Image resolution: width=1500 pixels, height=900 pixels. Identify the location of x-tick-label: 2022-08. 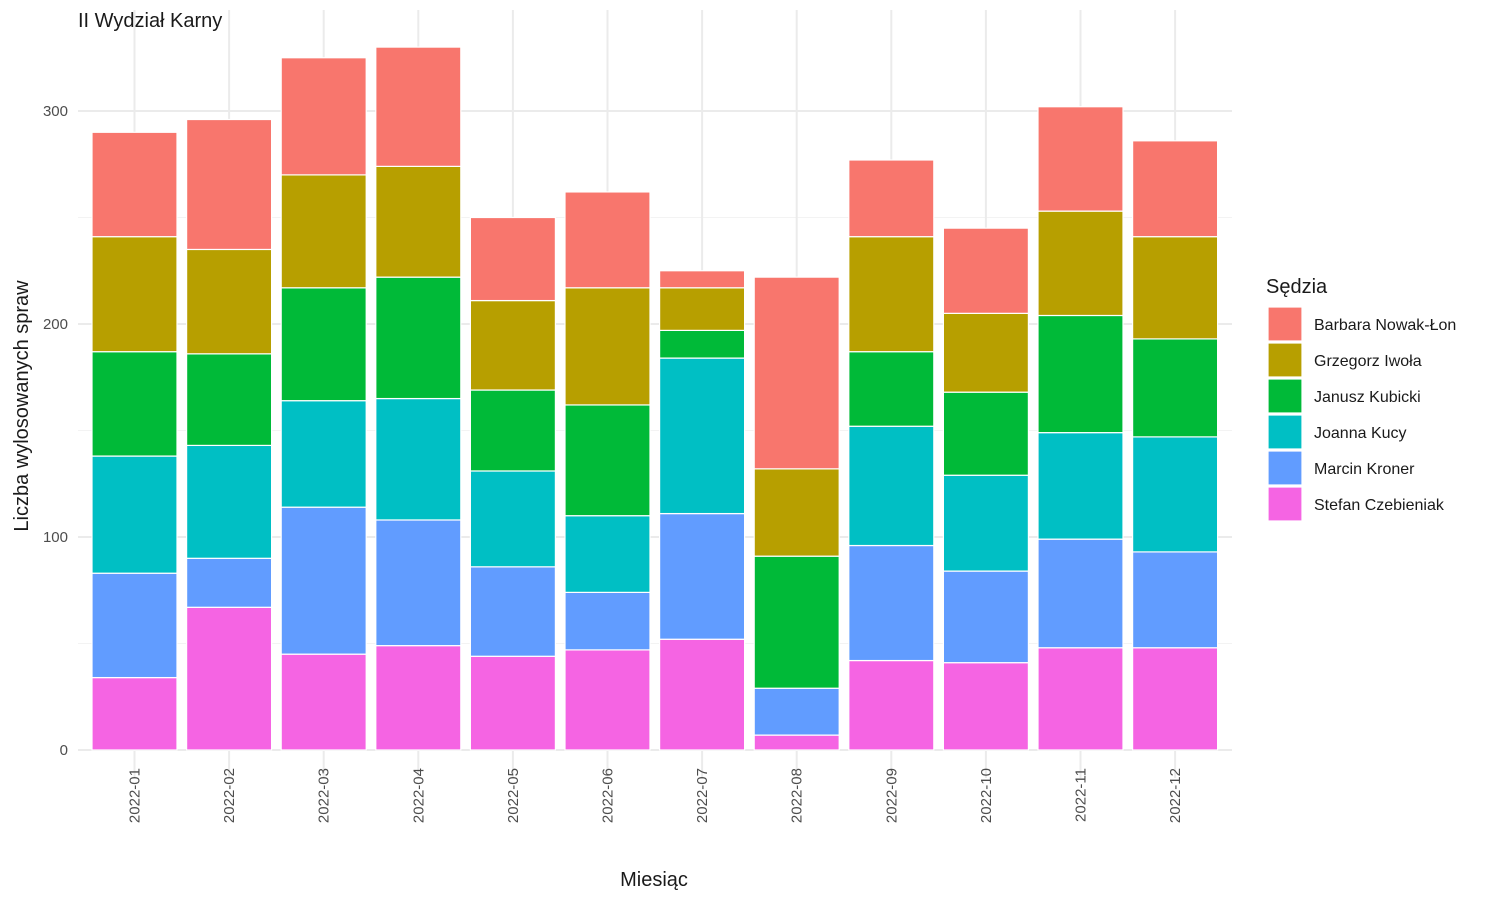
(797, 795).